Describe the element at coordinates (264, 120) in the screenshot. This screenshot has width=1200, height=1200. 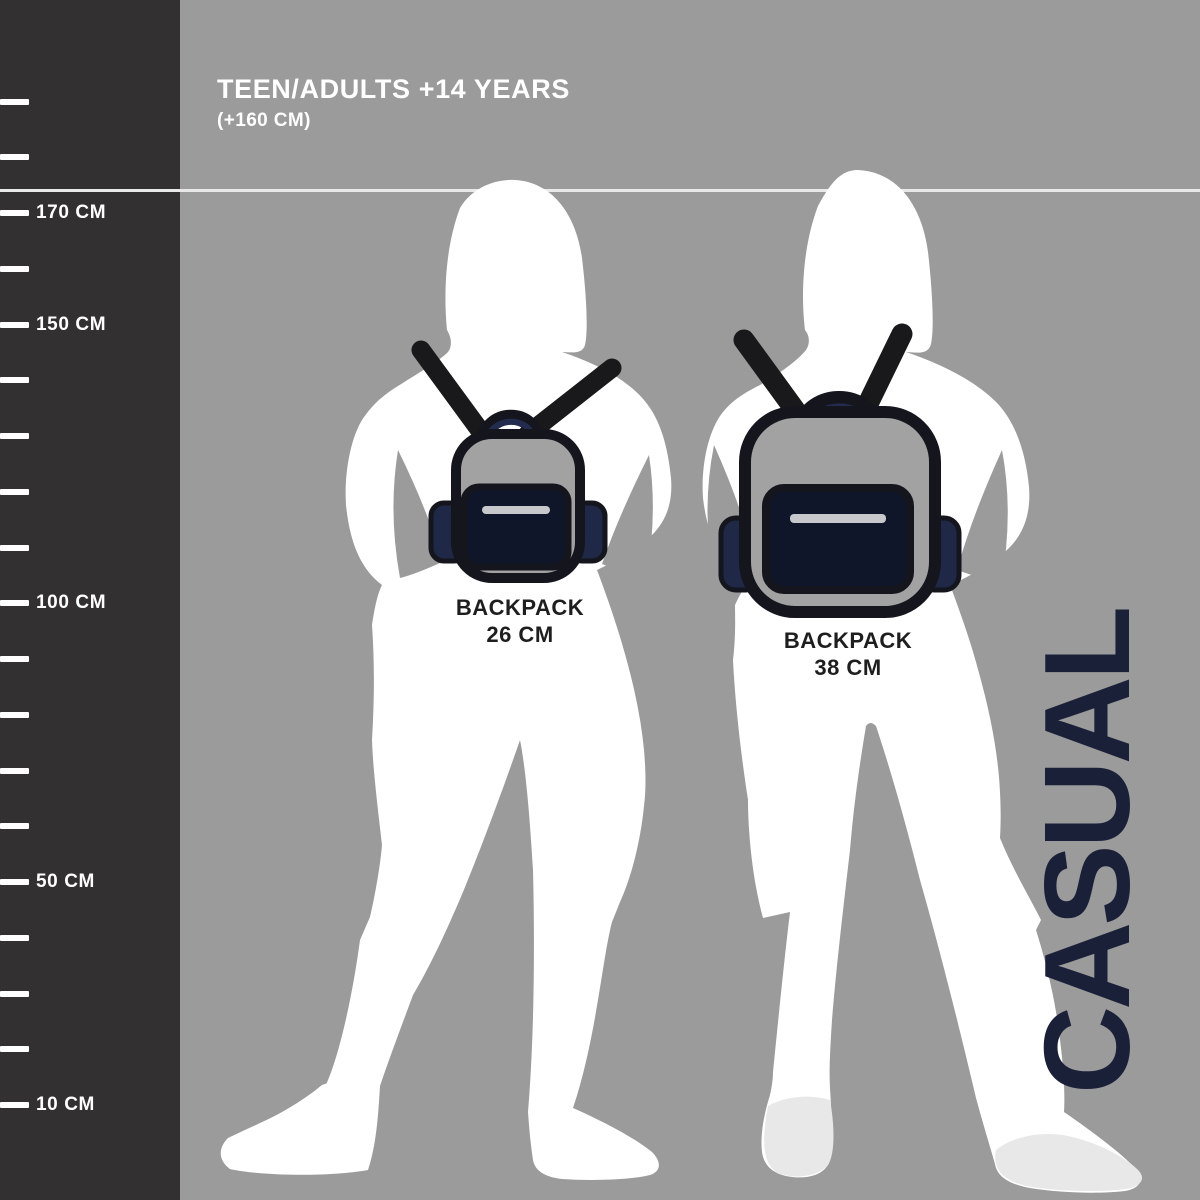
I see `age-group-height: (+160 CM)` at that location.